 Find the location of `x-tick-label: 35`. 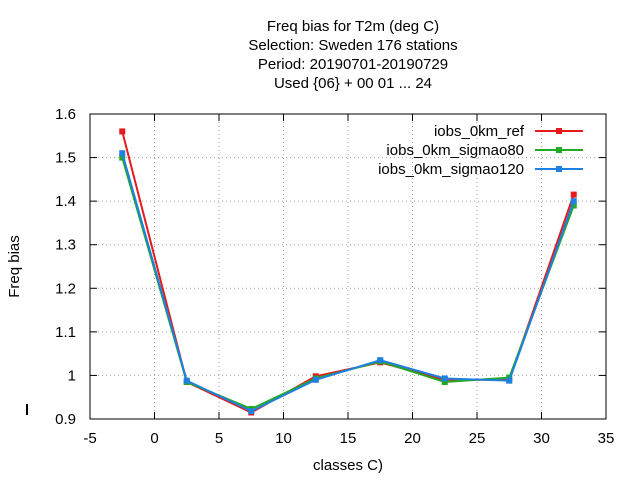

x-tick-label: 35 is located at coordinates (606, 438).